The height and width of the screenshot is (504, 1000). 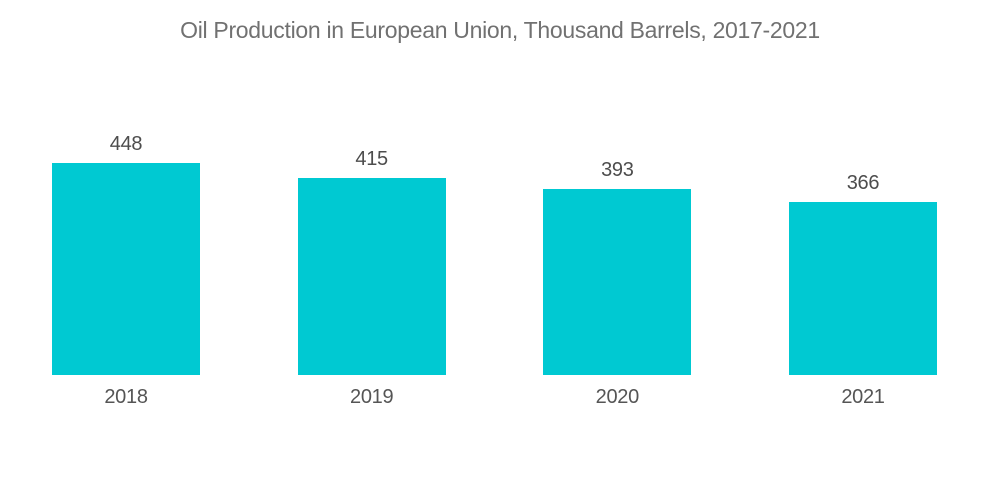 What do you see at coordinates (372, 397) in the screenshot?
I see `x-axis-tick-label: 2019` at bounding box center [372, 397].